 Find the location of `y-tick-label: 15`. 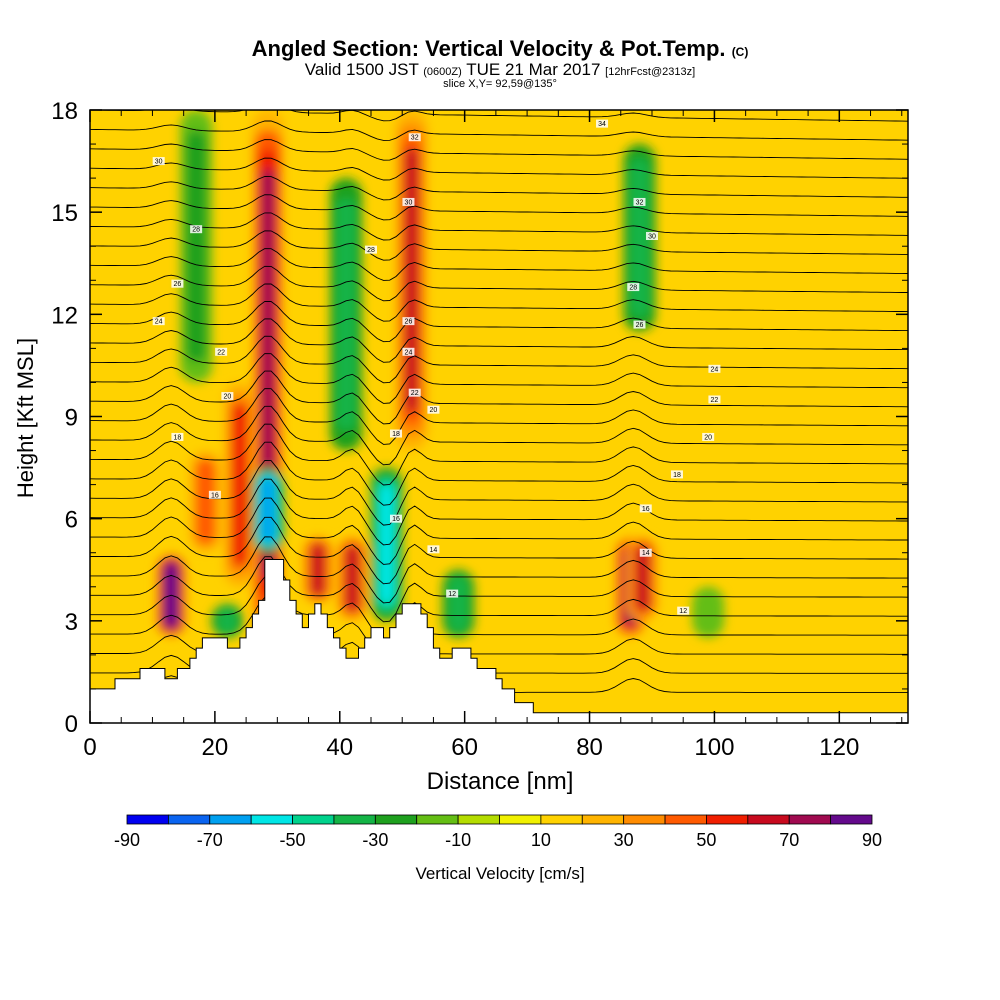

y-tick-label: 15 is located at coordinates (64, 213).